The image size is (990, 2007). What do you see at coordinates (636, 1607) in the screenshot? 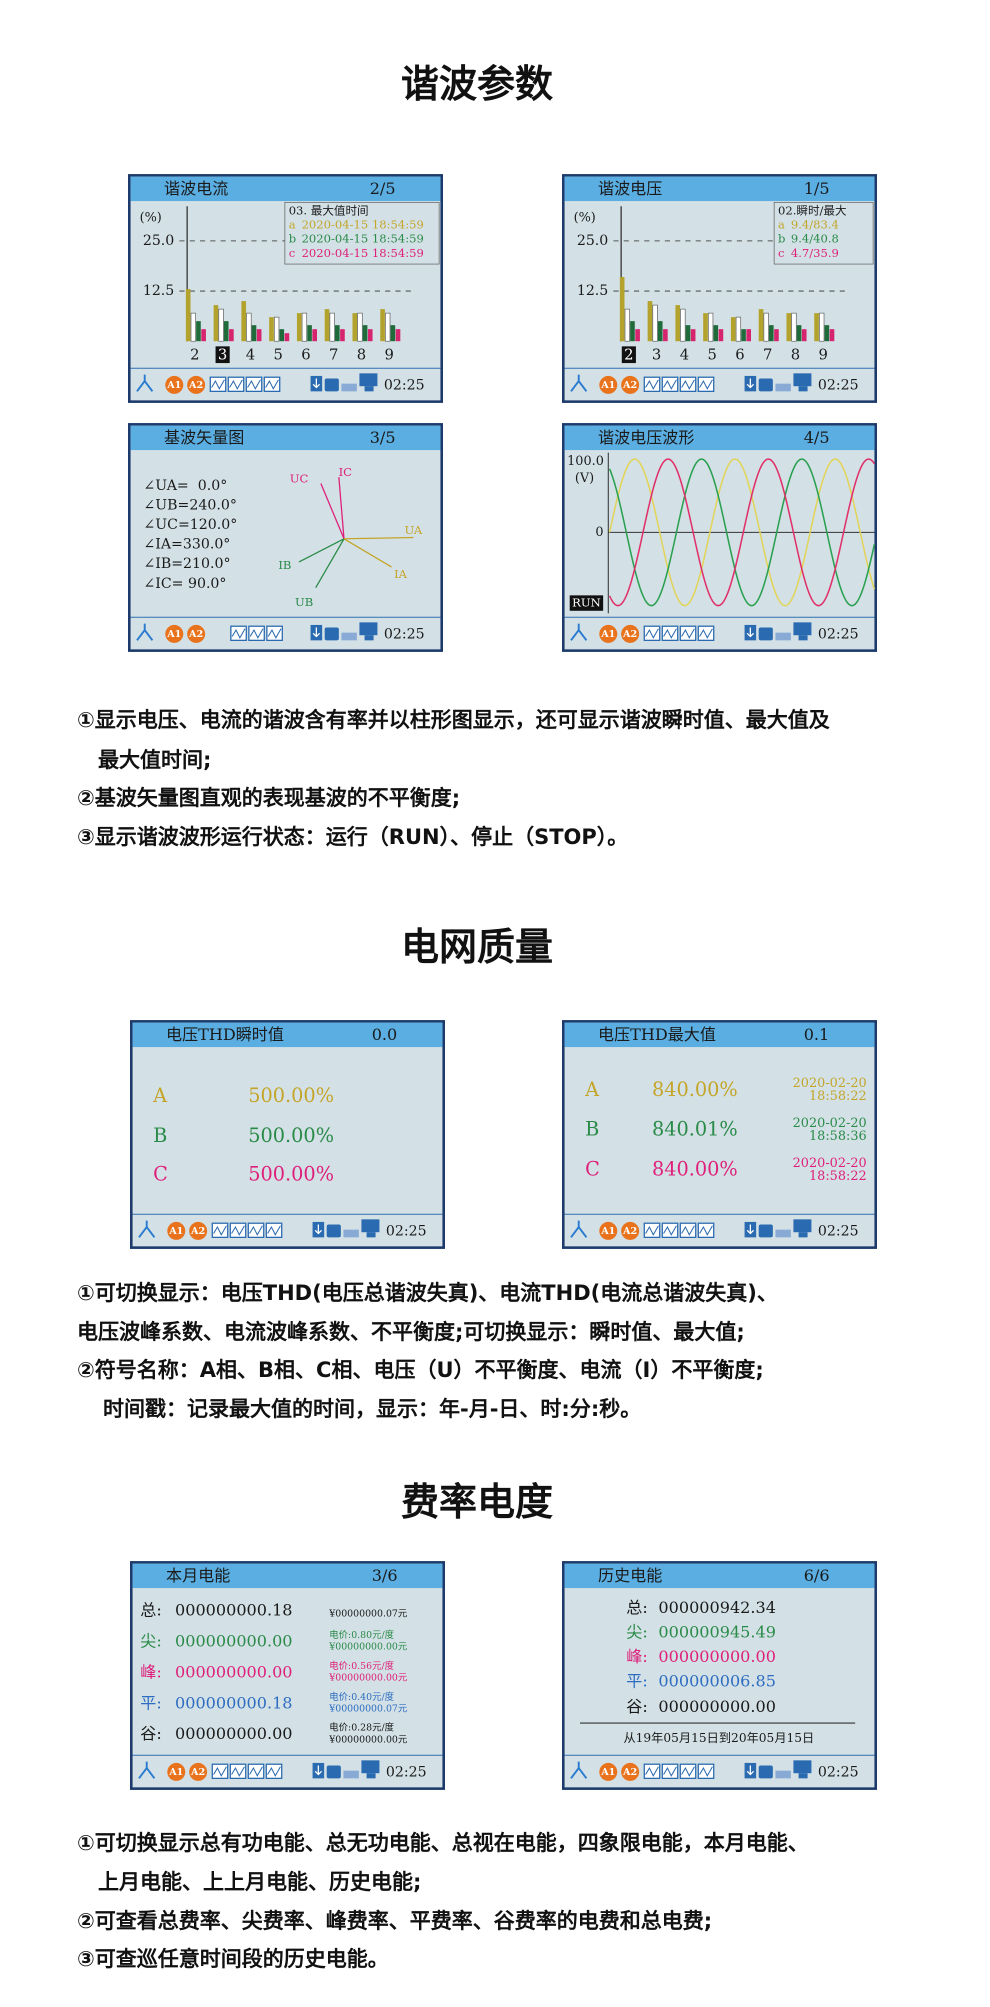
I see `energy-label: 总:` at bounding box center [636, 1607].